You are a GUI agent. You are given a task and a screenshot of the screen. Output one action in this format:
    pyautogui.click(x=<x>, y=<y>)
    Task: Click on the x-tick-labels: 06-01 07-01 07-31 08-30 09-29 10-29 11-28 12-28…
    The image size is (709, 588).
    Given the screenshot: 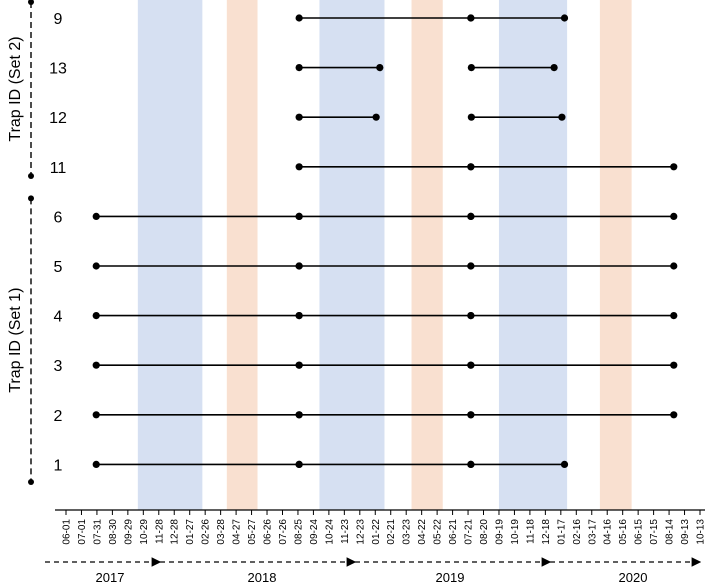 What is the action you would take?
    pyautogui.click(x=384, y=532)
    